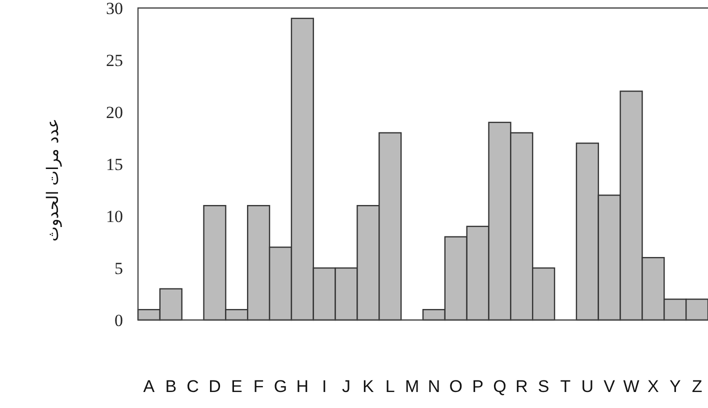 This screenshot has height=408, width=708. I want to click on x-tick-label: D, so click(214, 386).